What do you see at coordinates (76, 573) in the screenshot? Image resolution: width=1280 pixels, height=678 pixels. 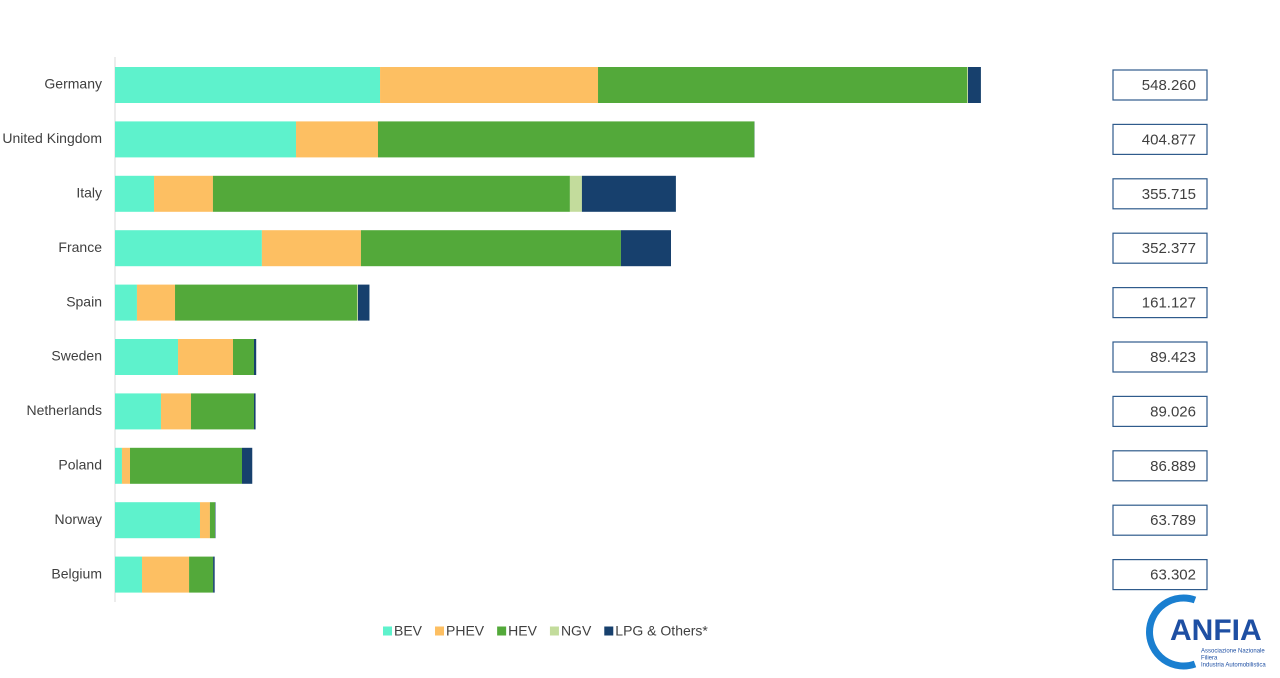 I see `y-tick-label: Belgium` at bounding box center [76, 573].